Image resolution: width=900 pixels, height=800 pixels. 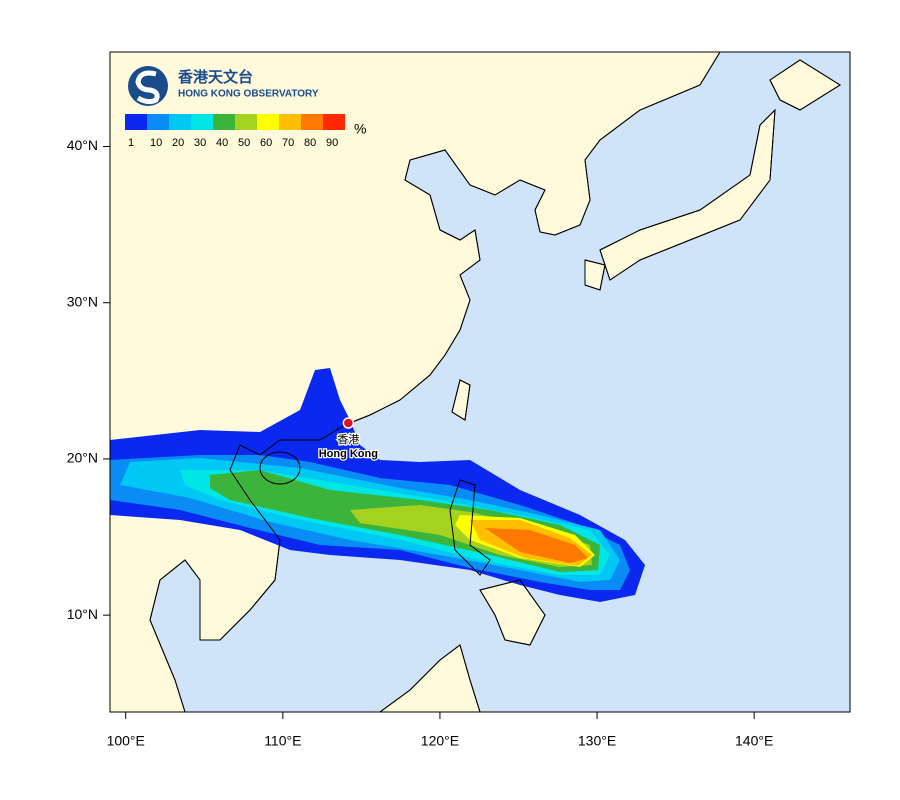 I want to click on probability-contour, so click(x=536, y=545).